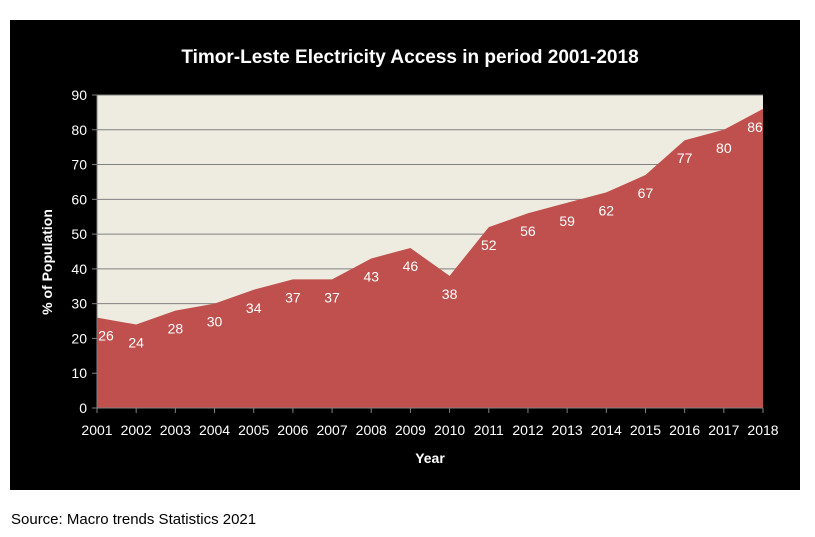  I want to click on x-tick-label: 2009, so click(410, 430).